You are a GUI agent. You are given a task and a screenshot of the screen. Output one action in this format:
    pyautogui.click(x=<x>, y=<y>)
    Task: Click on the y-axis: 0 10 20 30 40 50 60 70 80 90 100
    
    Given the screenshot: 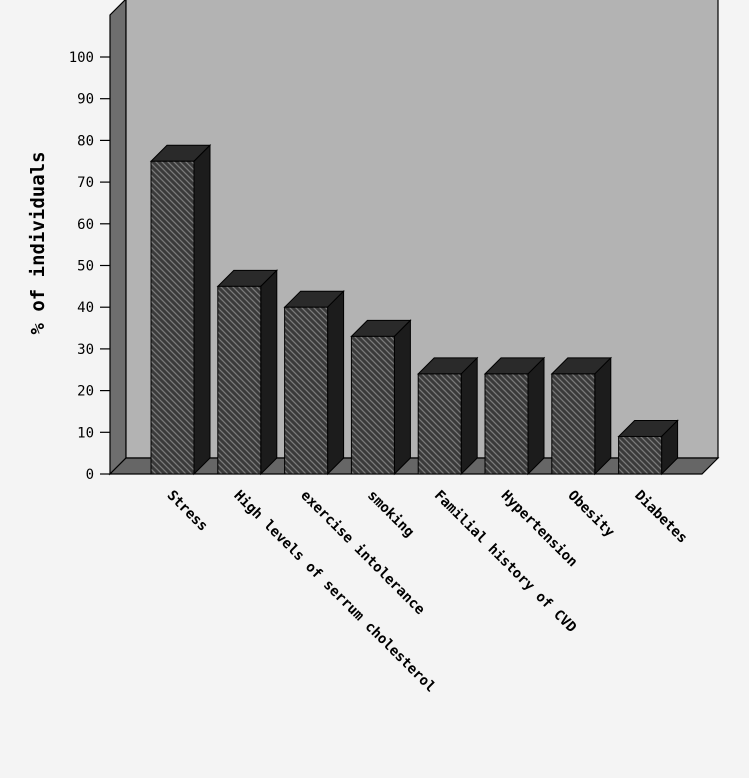 What is the action you would take?
    pyautogui.click(x=89, y=266)
    